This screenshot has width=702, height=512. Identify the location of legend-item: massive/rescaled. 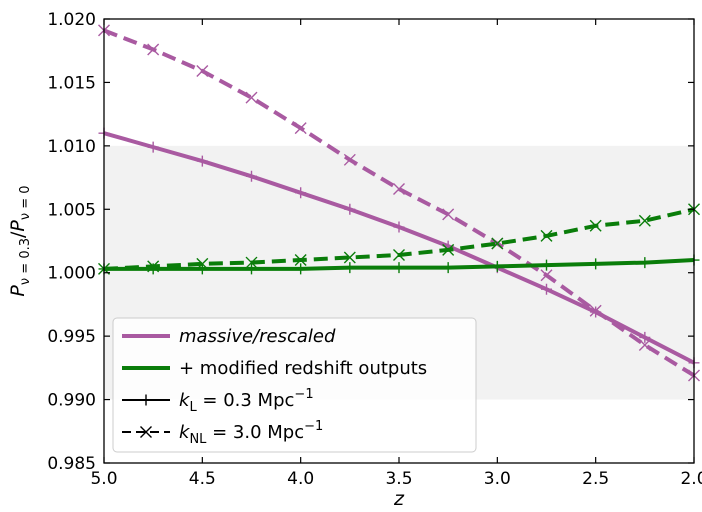
(229, 336).